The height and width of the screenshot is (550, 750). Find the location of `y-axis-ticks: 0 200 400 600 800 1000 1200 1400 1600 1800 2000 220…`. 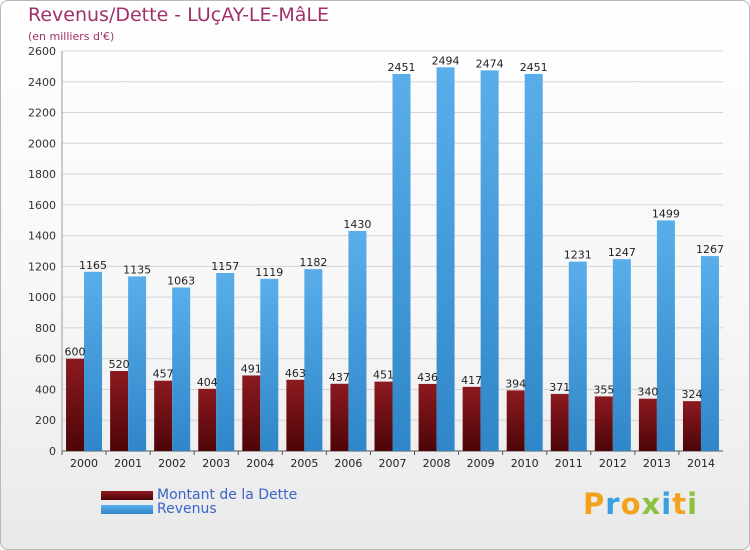

y-axis-ticks: 0 200 400 600 800 1000 1200 1400 1600 1800 2000 220… is located at coordinates (42, 251).